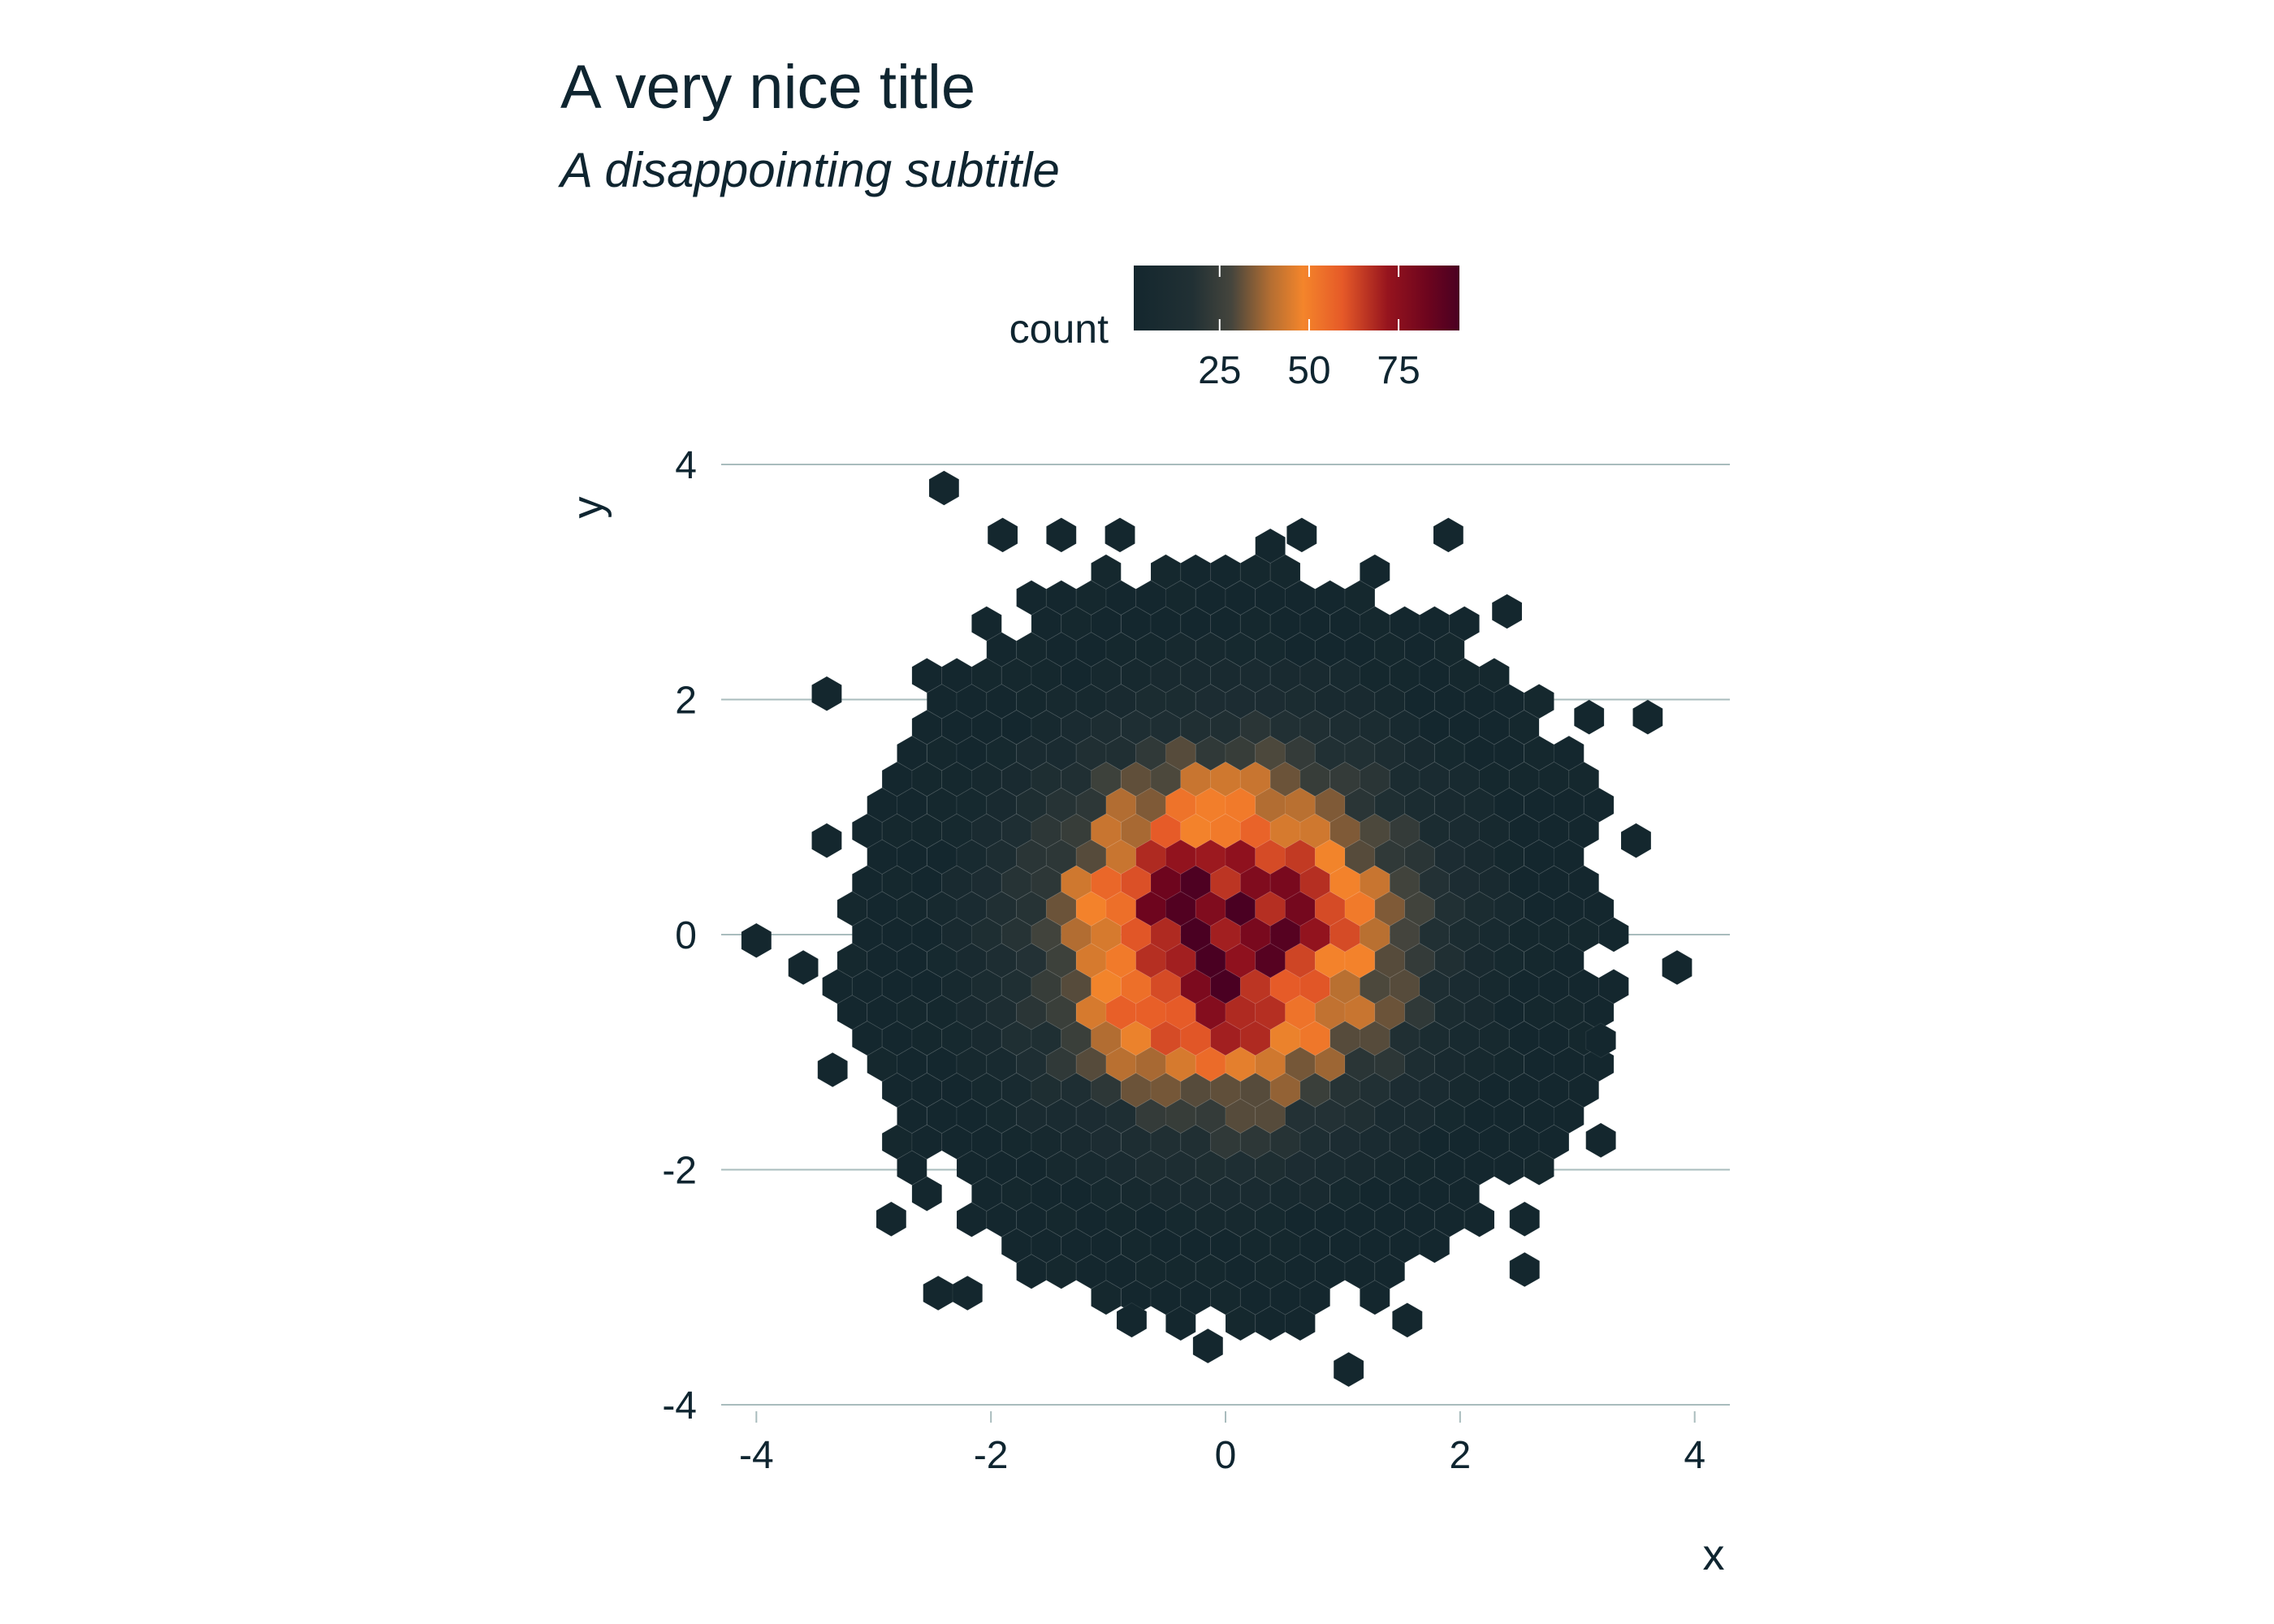  Describe the element at coordinates (686, 936) in the screenshot. I see `y-tick-label: 0` at that location.